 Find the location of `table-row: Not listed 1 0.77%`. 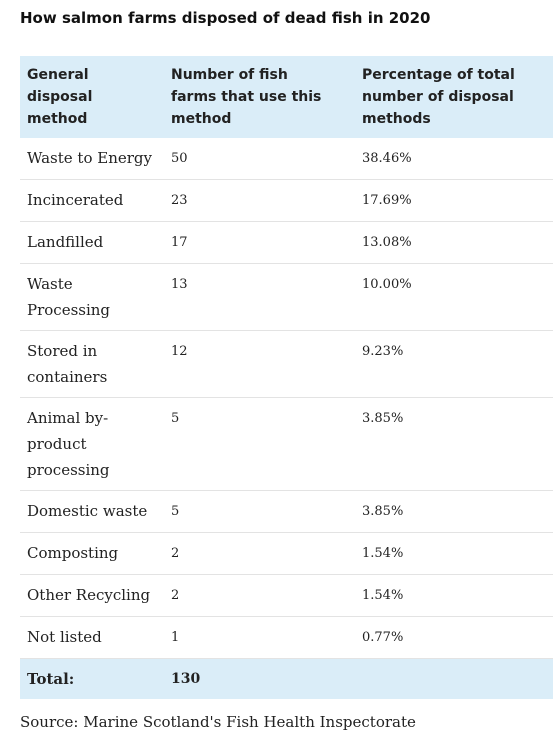

table-row: Not listed 1 0.77% is located at coordinates (286, 637).